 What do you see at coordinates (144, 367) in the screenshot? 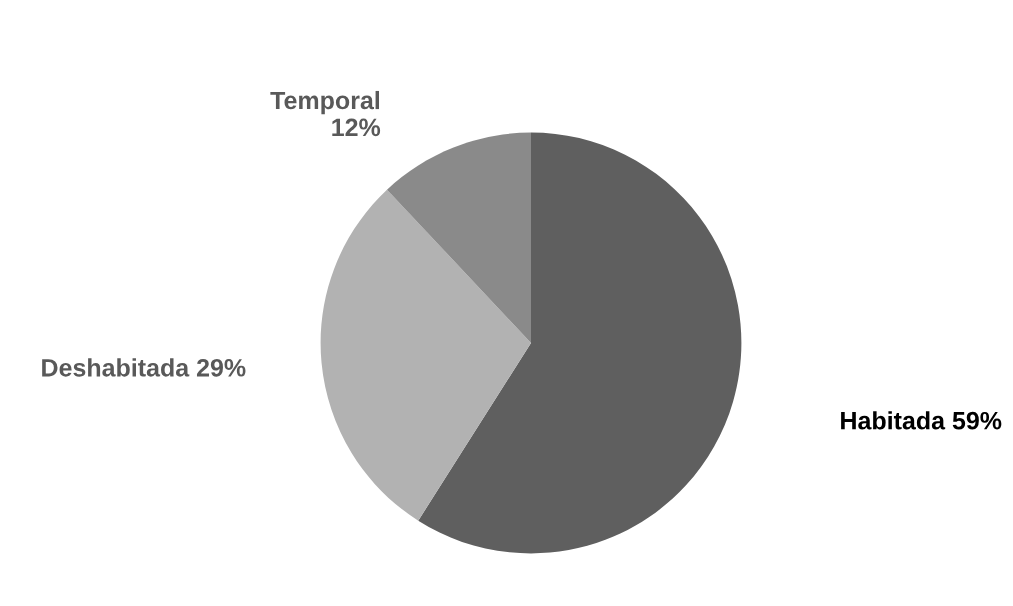
I see `slice-label: Deshabitada 29%` at bounding box center [144, 367].